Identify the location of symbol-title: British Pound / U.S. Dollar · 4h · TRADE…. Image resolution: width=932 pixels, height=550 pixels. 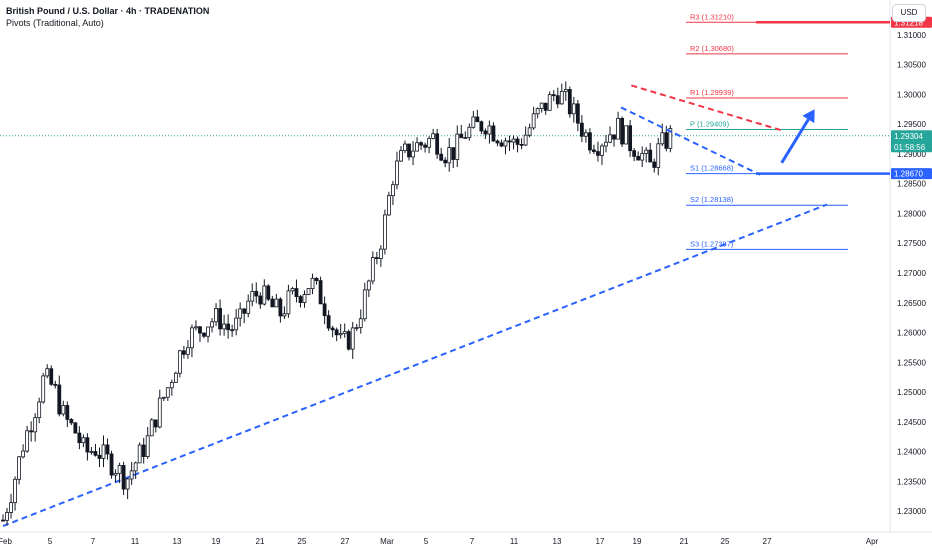
(108, 11).